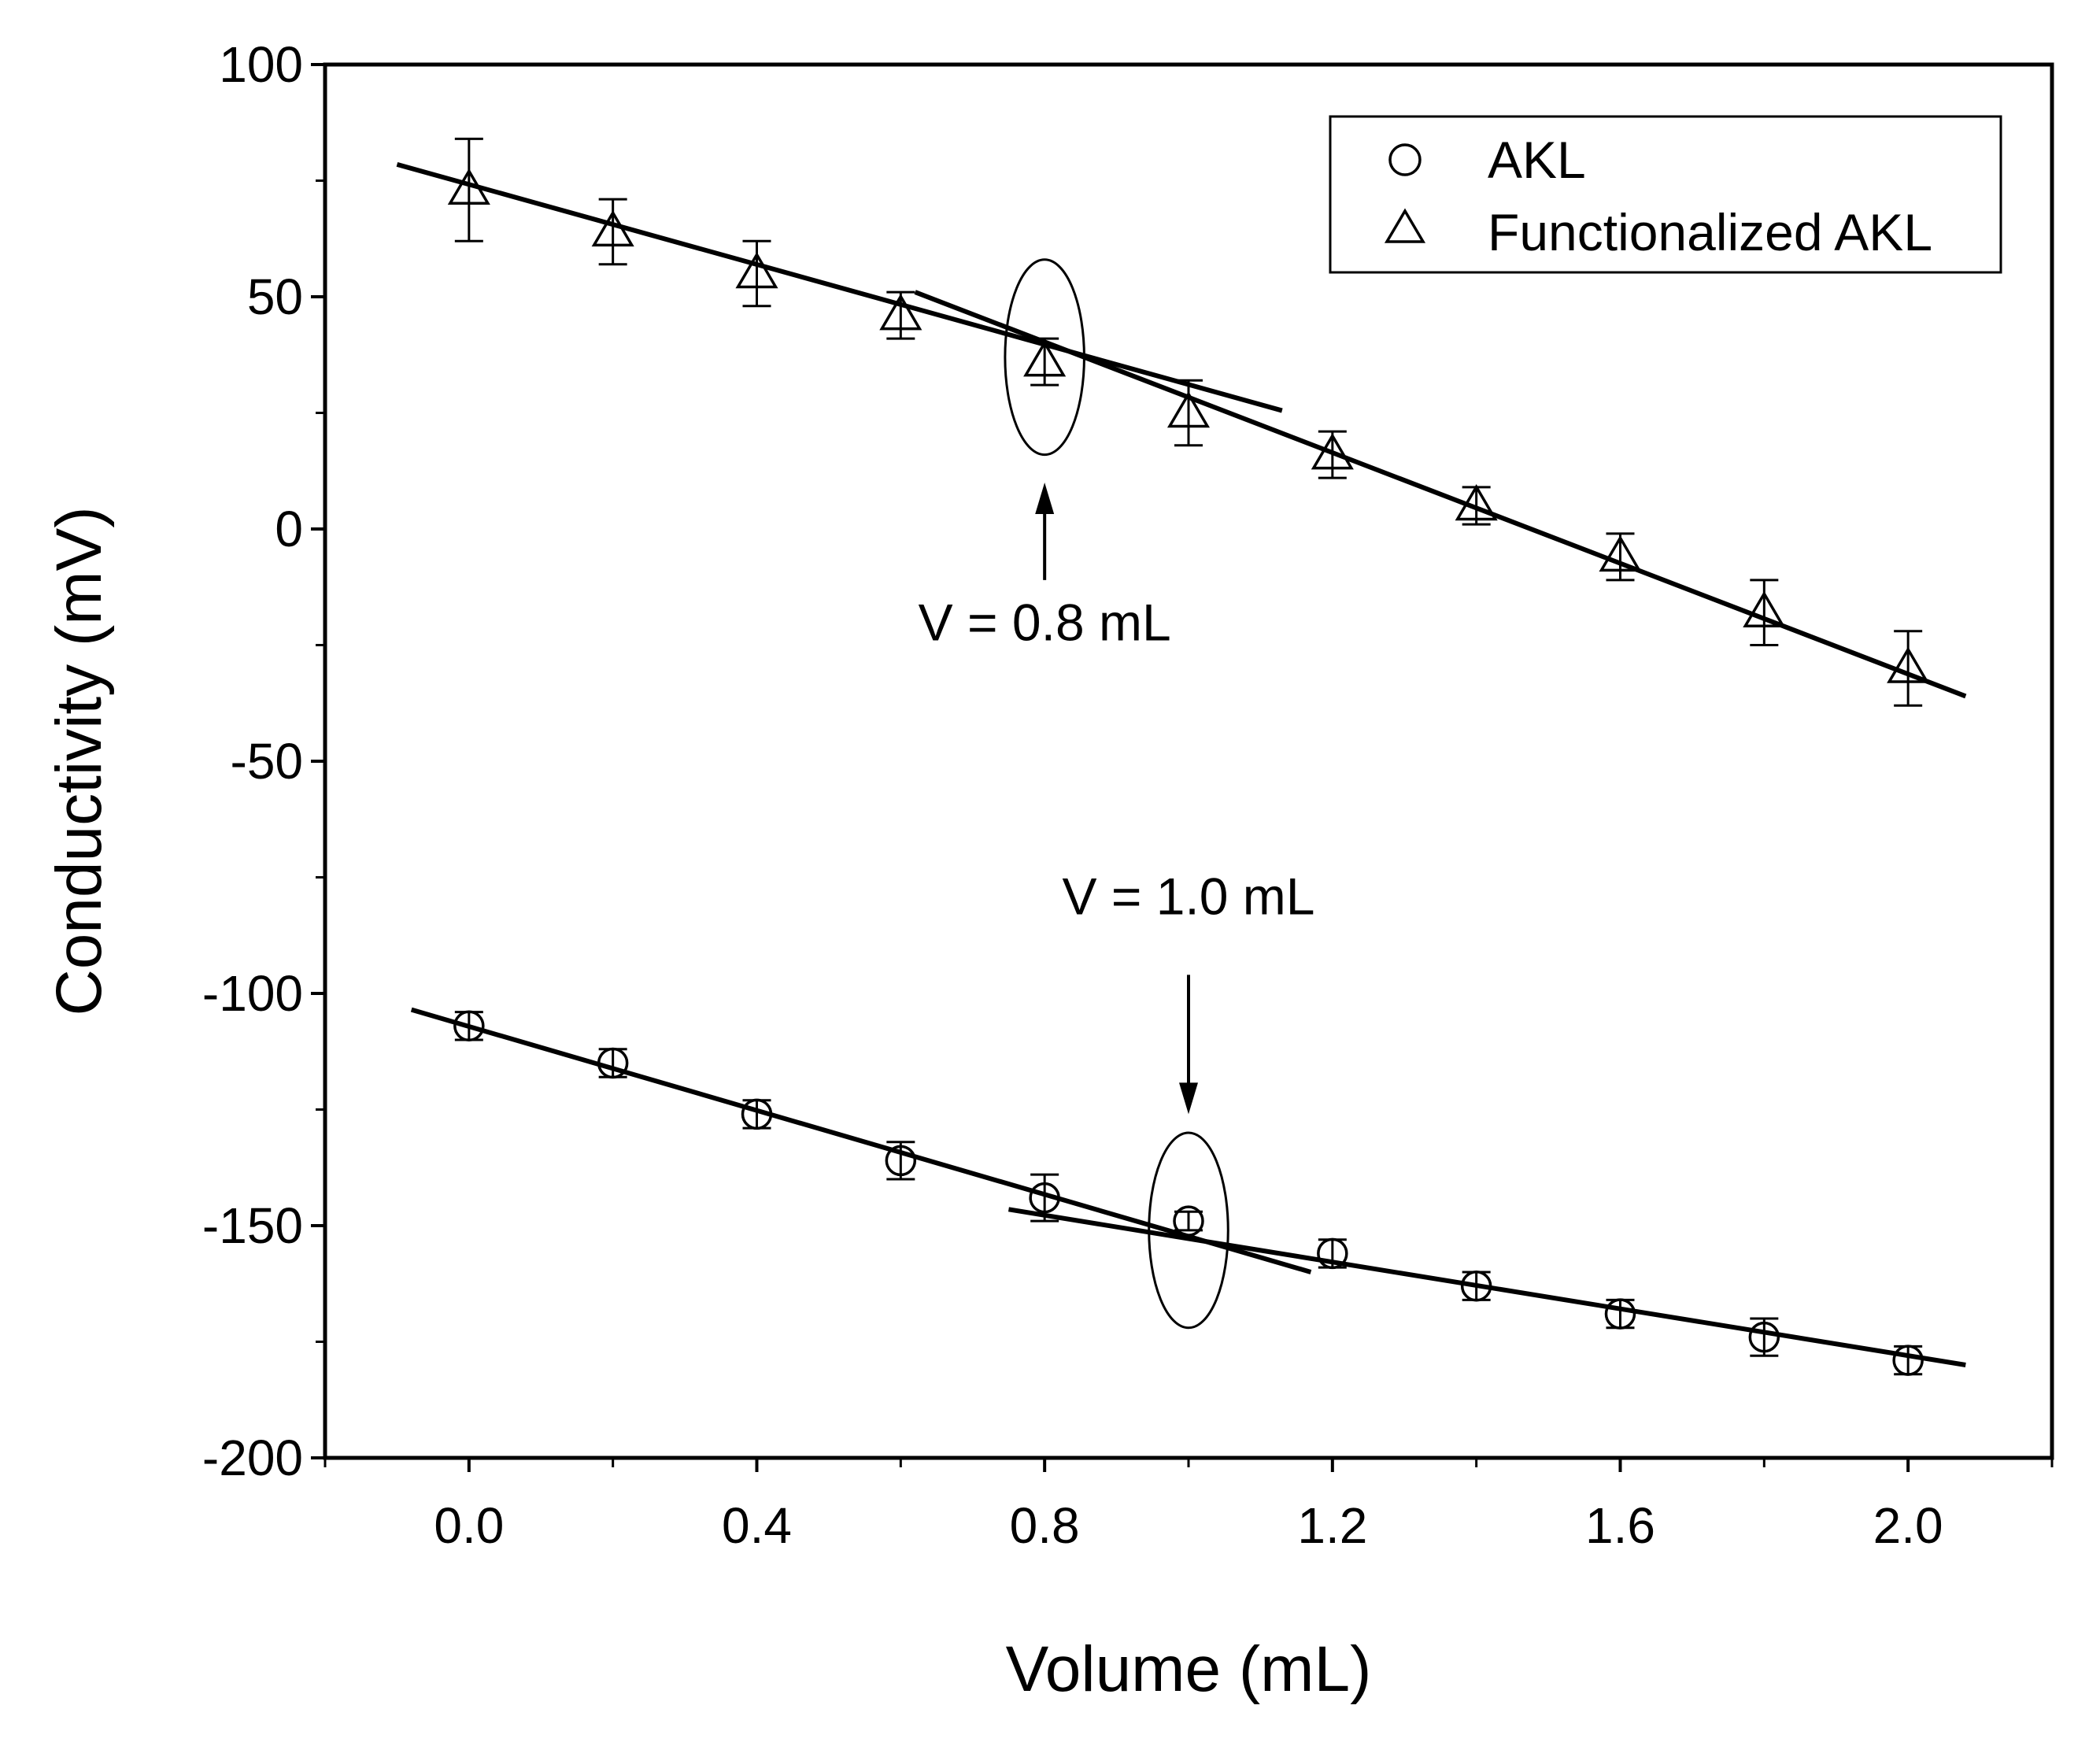 The height and width of the screenshot is (1757, 2100). What do you see at coordinates (289, 529) in the screenshot?
I see `y-tick-label: 0` at bounding box center [289, 529].